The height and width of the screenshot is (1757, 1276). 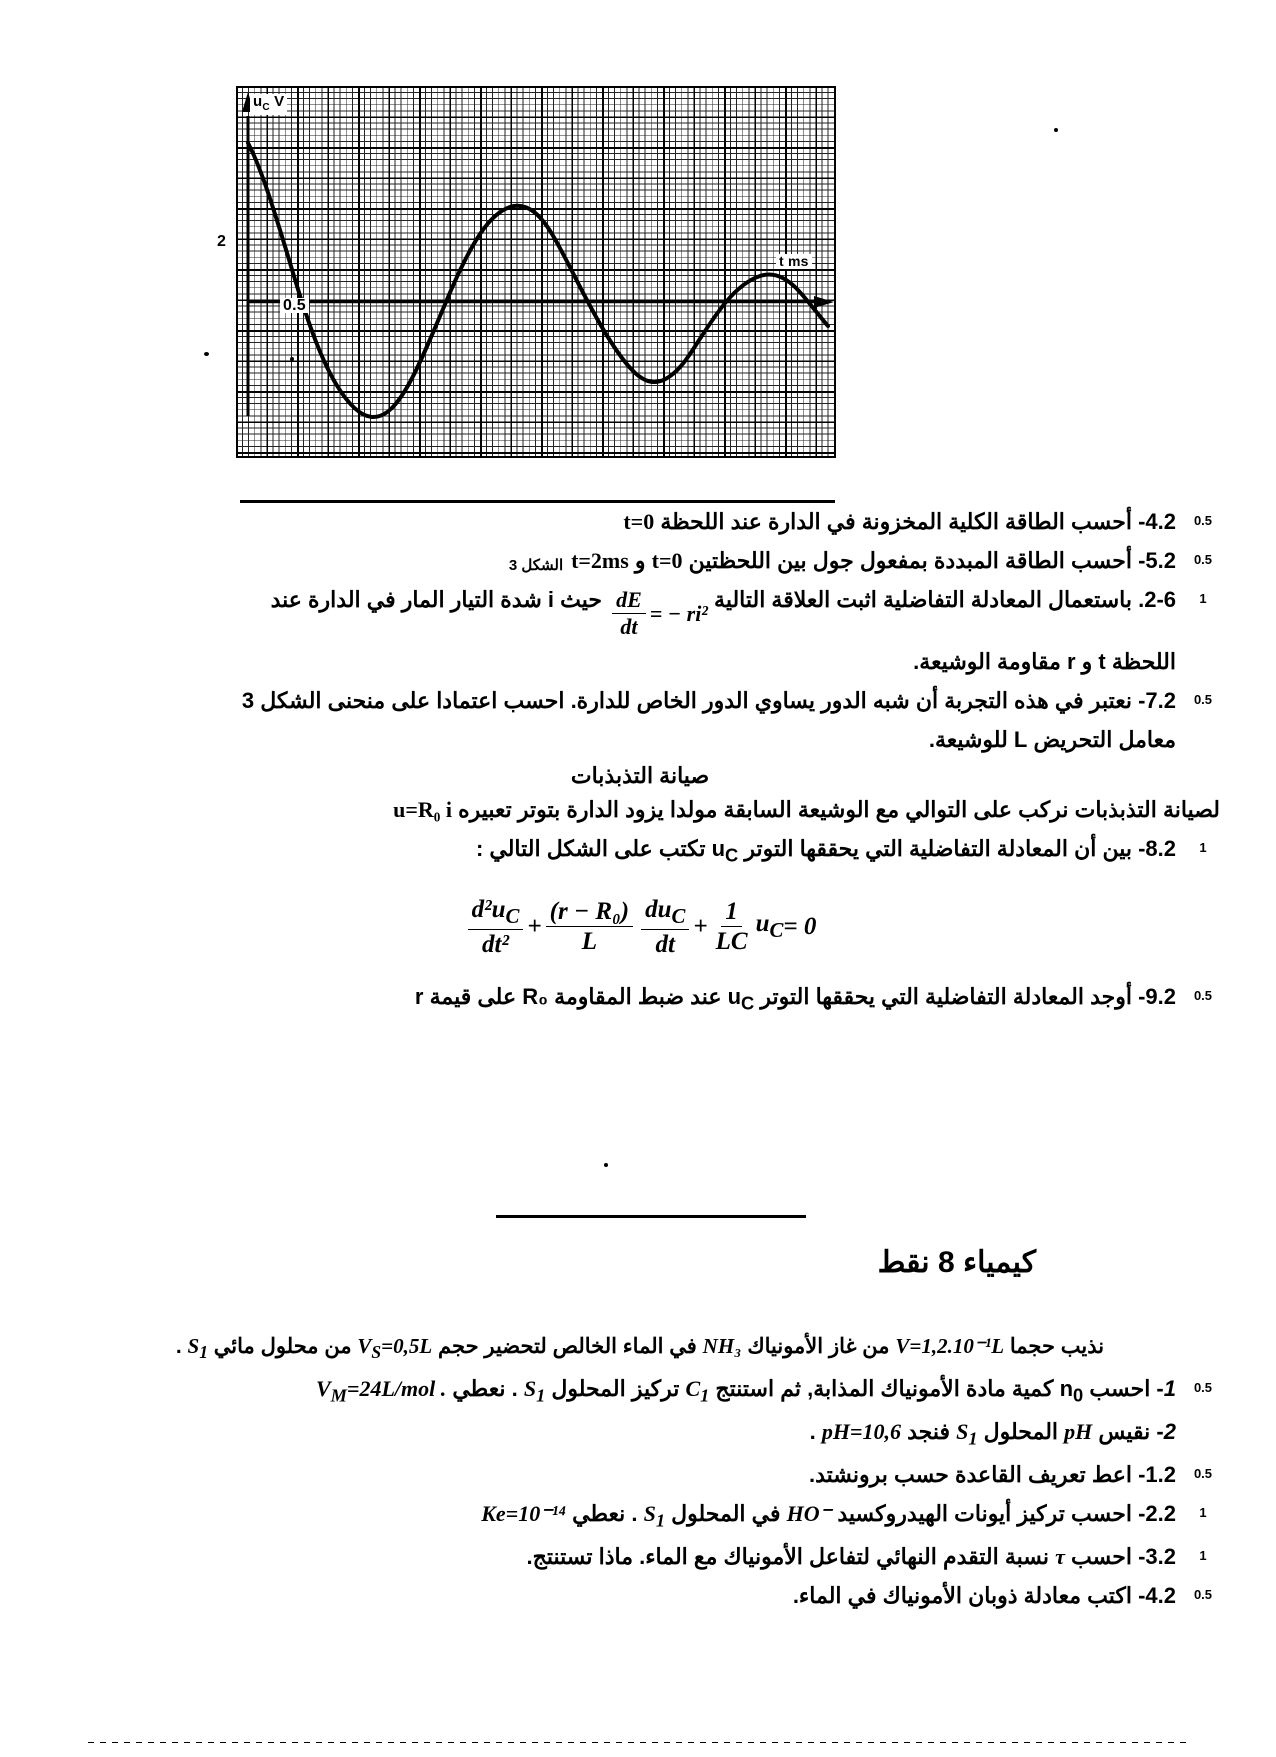 I want to click on equals-zero: = 0, so click(x=800, y=926).